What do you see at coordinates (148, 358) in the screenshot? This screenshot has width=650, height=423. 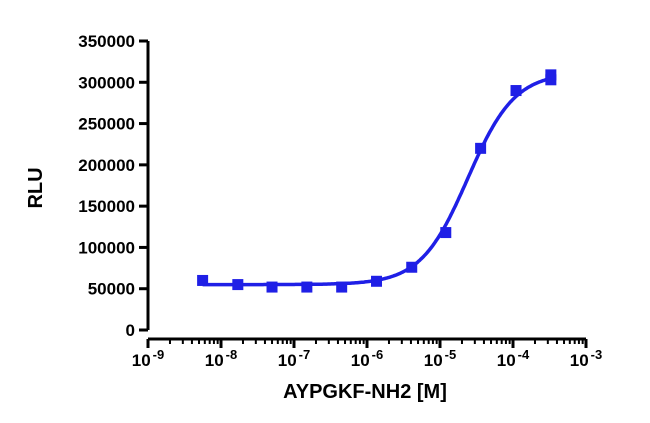 I see `x-tick-label: 10 -9` at bounding box center [148, 358].